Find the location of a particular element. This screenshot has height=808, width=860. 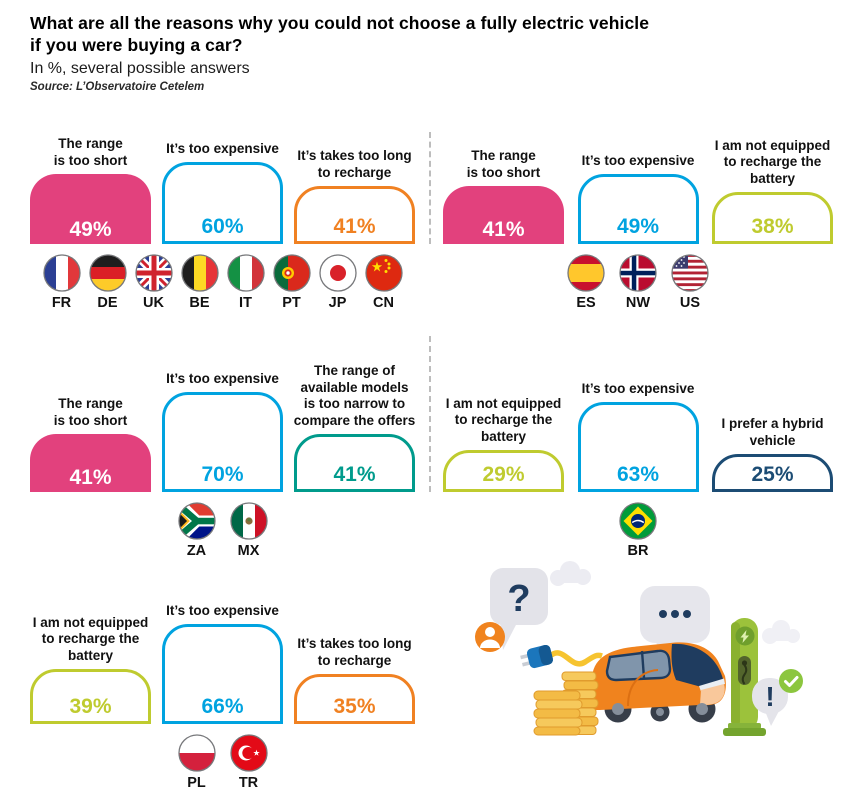

flag-de: DE is located at coordinates (108, 282).